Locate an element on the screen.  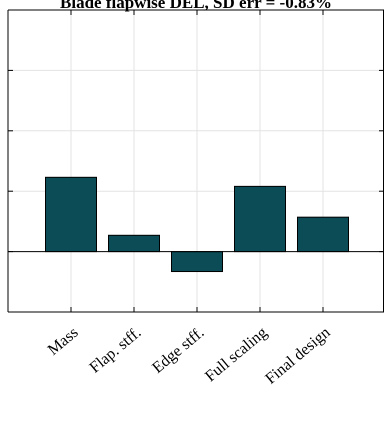
x-tick-label-full-scaling: Full scaling is located at coordinates (236, 354).